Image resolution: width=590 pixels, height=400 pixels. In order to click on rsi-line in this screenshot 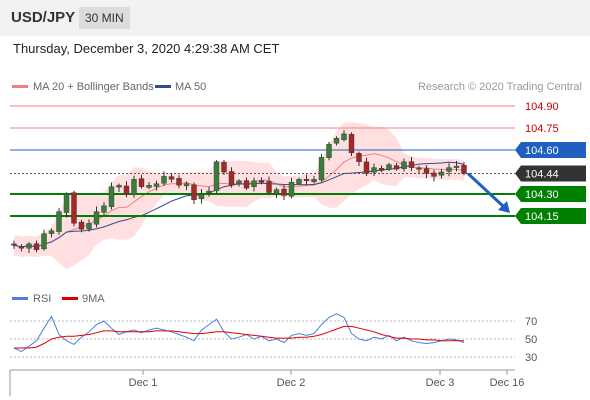, I will do `click(239, 333)`.